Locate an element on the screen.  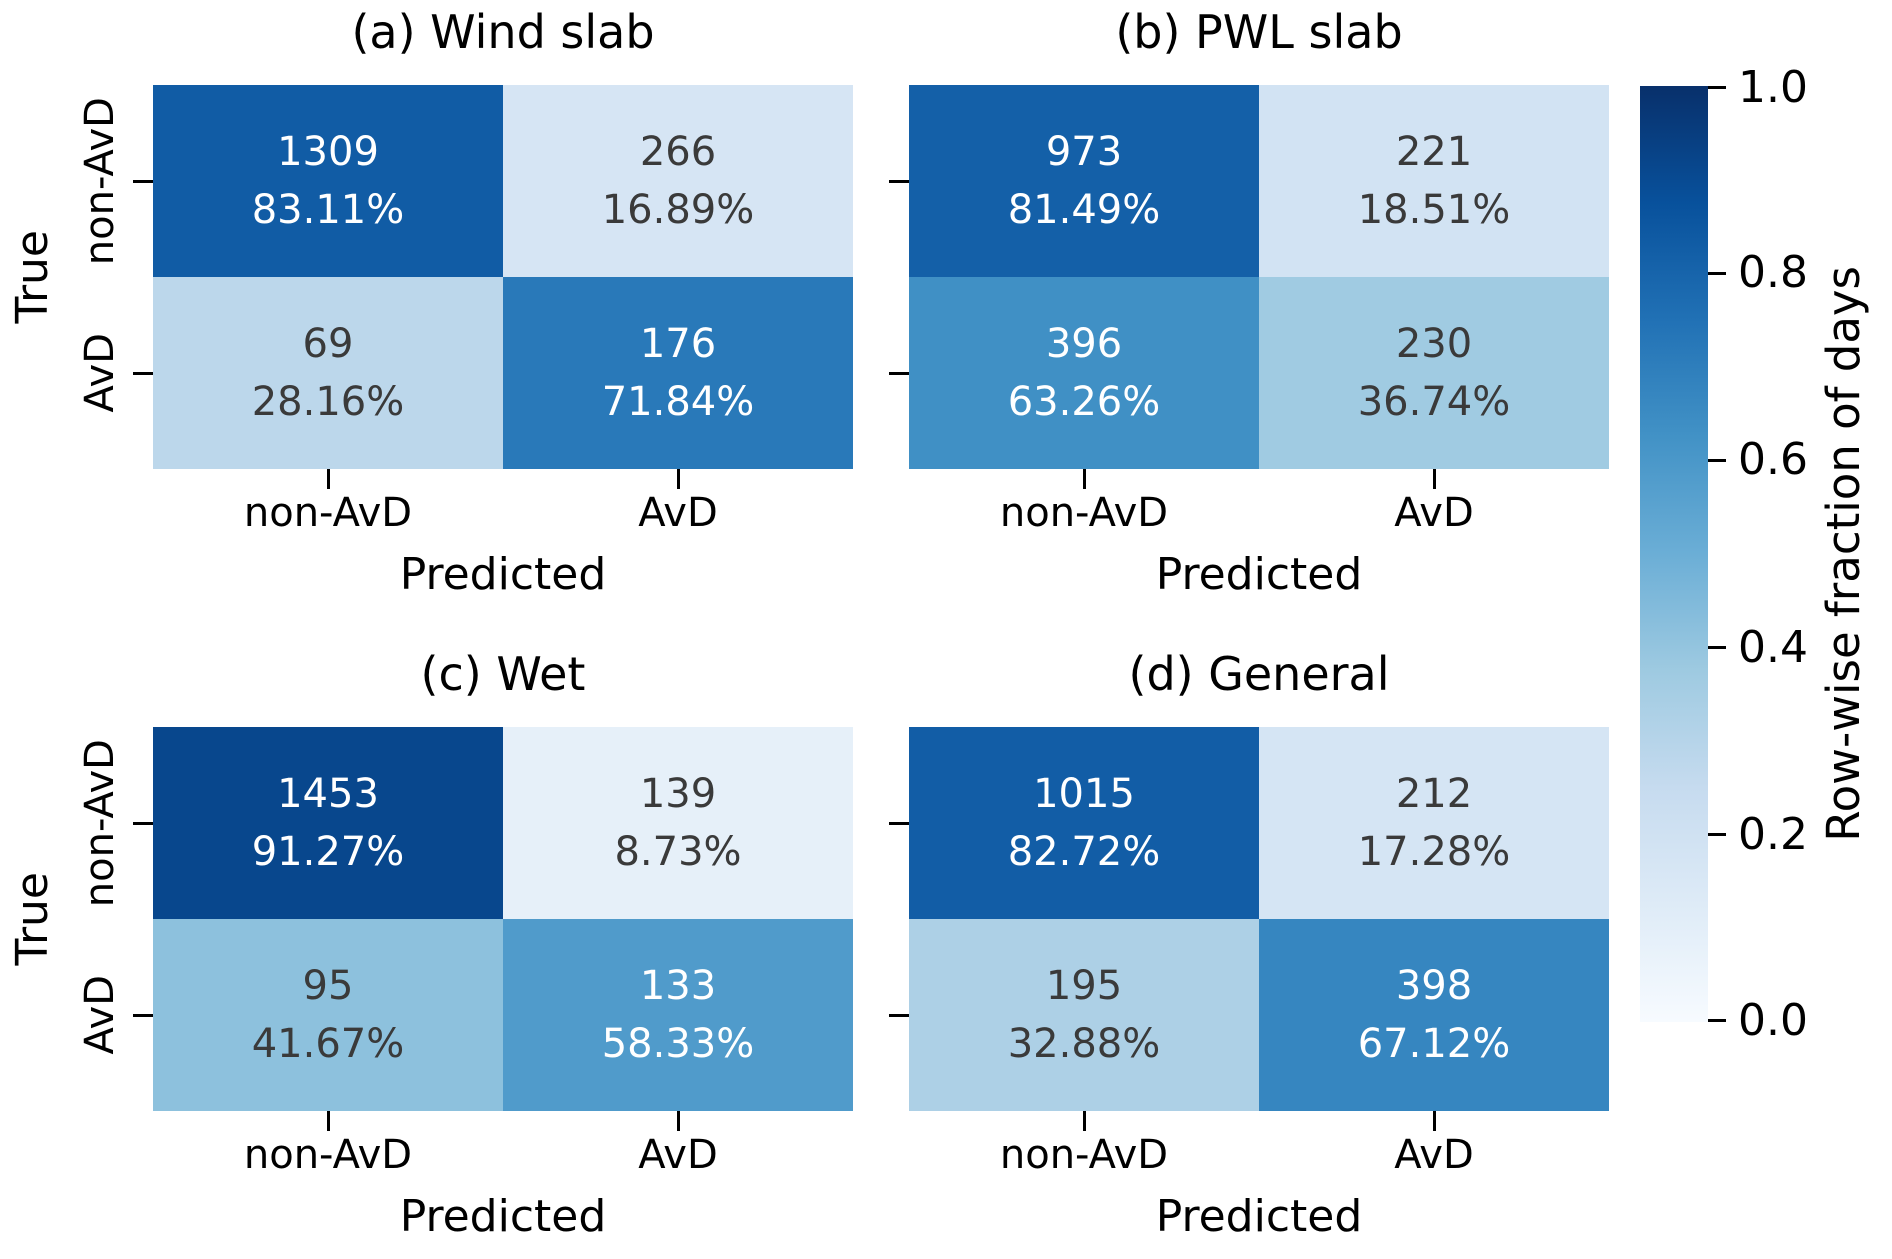
panel-b-title: (b) PWL slab is located at coordinates (1259, 32).